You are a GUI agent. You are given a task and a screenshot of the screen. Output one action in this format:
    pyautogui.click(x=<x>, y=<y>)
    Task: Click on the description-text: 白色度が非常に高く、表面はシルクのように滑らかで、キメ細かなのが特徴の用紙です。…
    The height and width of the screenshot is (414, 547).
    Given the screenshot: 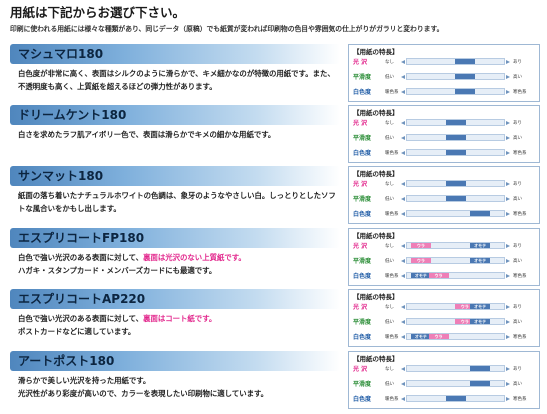 What is the action you would take?
    pyautogui.click(x=176, y=80)
    